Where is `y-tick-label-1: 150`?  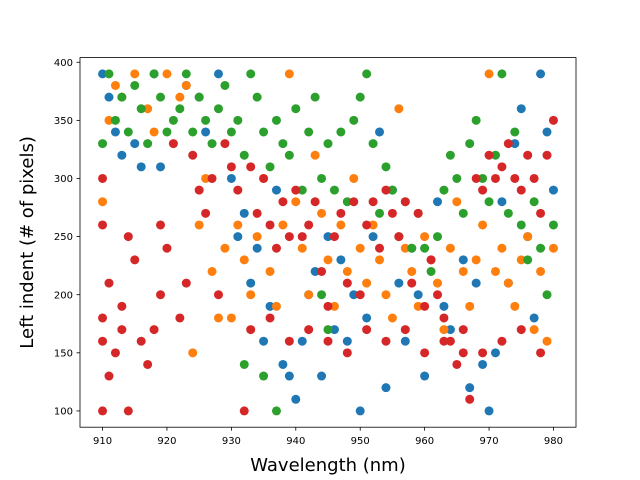 y-tick-label-1: 150 is located at coordinates (63, 353).